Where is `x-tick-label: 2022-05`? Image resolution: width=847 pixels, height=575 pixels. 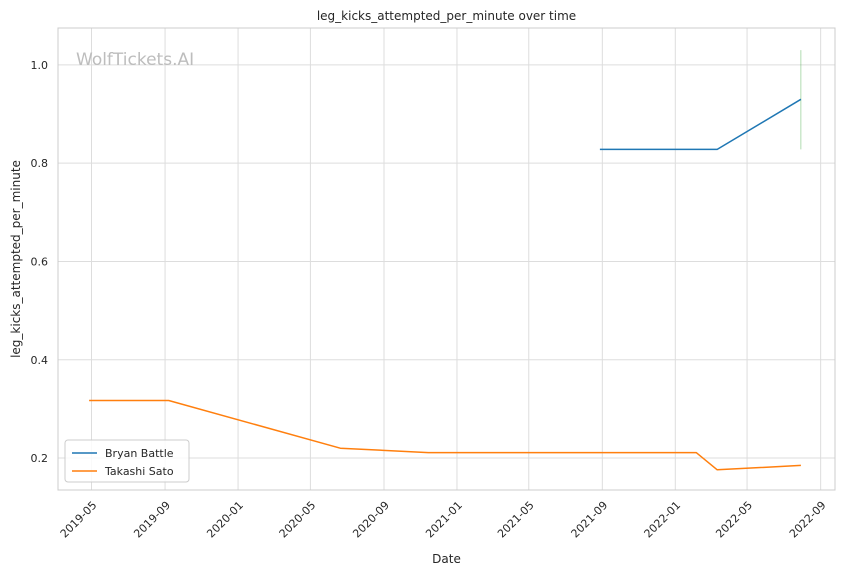 x-tick-label: 2022-05 is located at coordinates (734, 520).